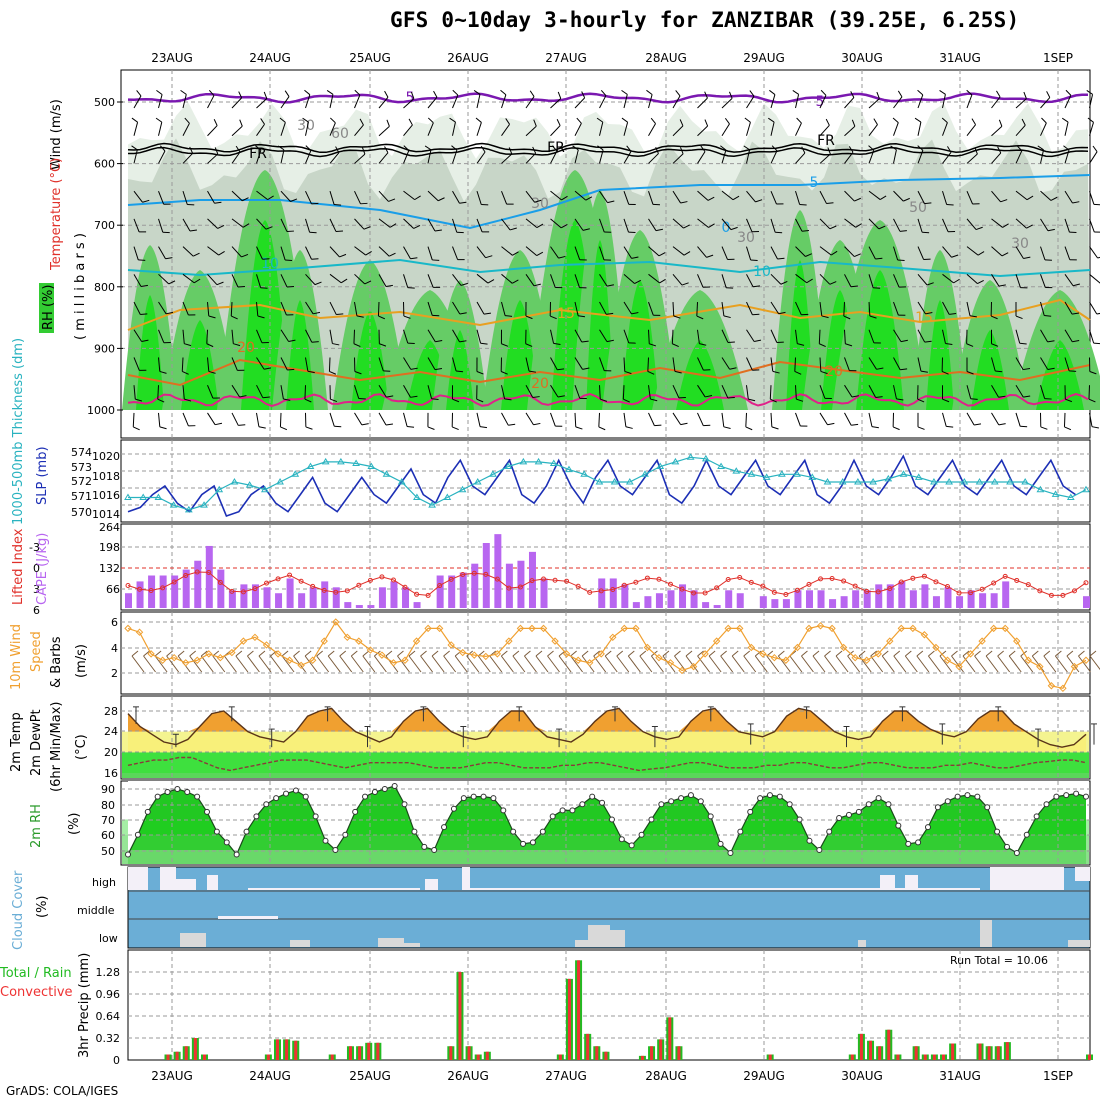 Image resolution: width=1100 pixels, height=1100 pixels. I want to click on cloud-mid-patch, so click(244, 917).